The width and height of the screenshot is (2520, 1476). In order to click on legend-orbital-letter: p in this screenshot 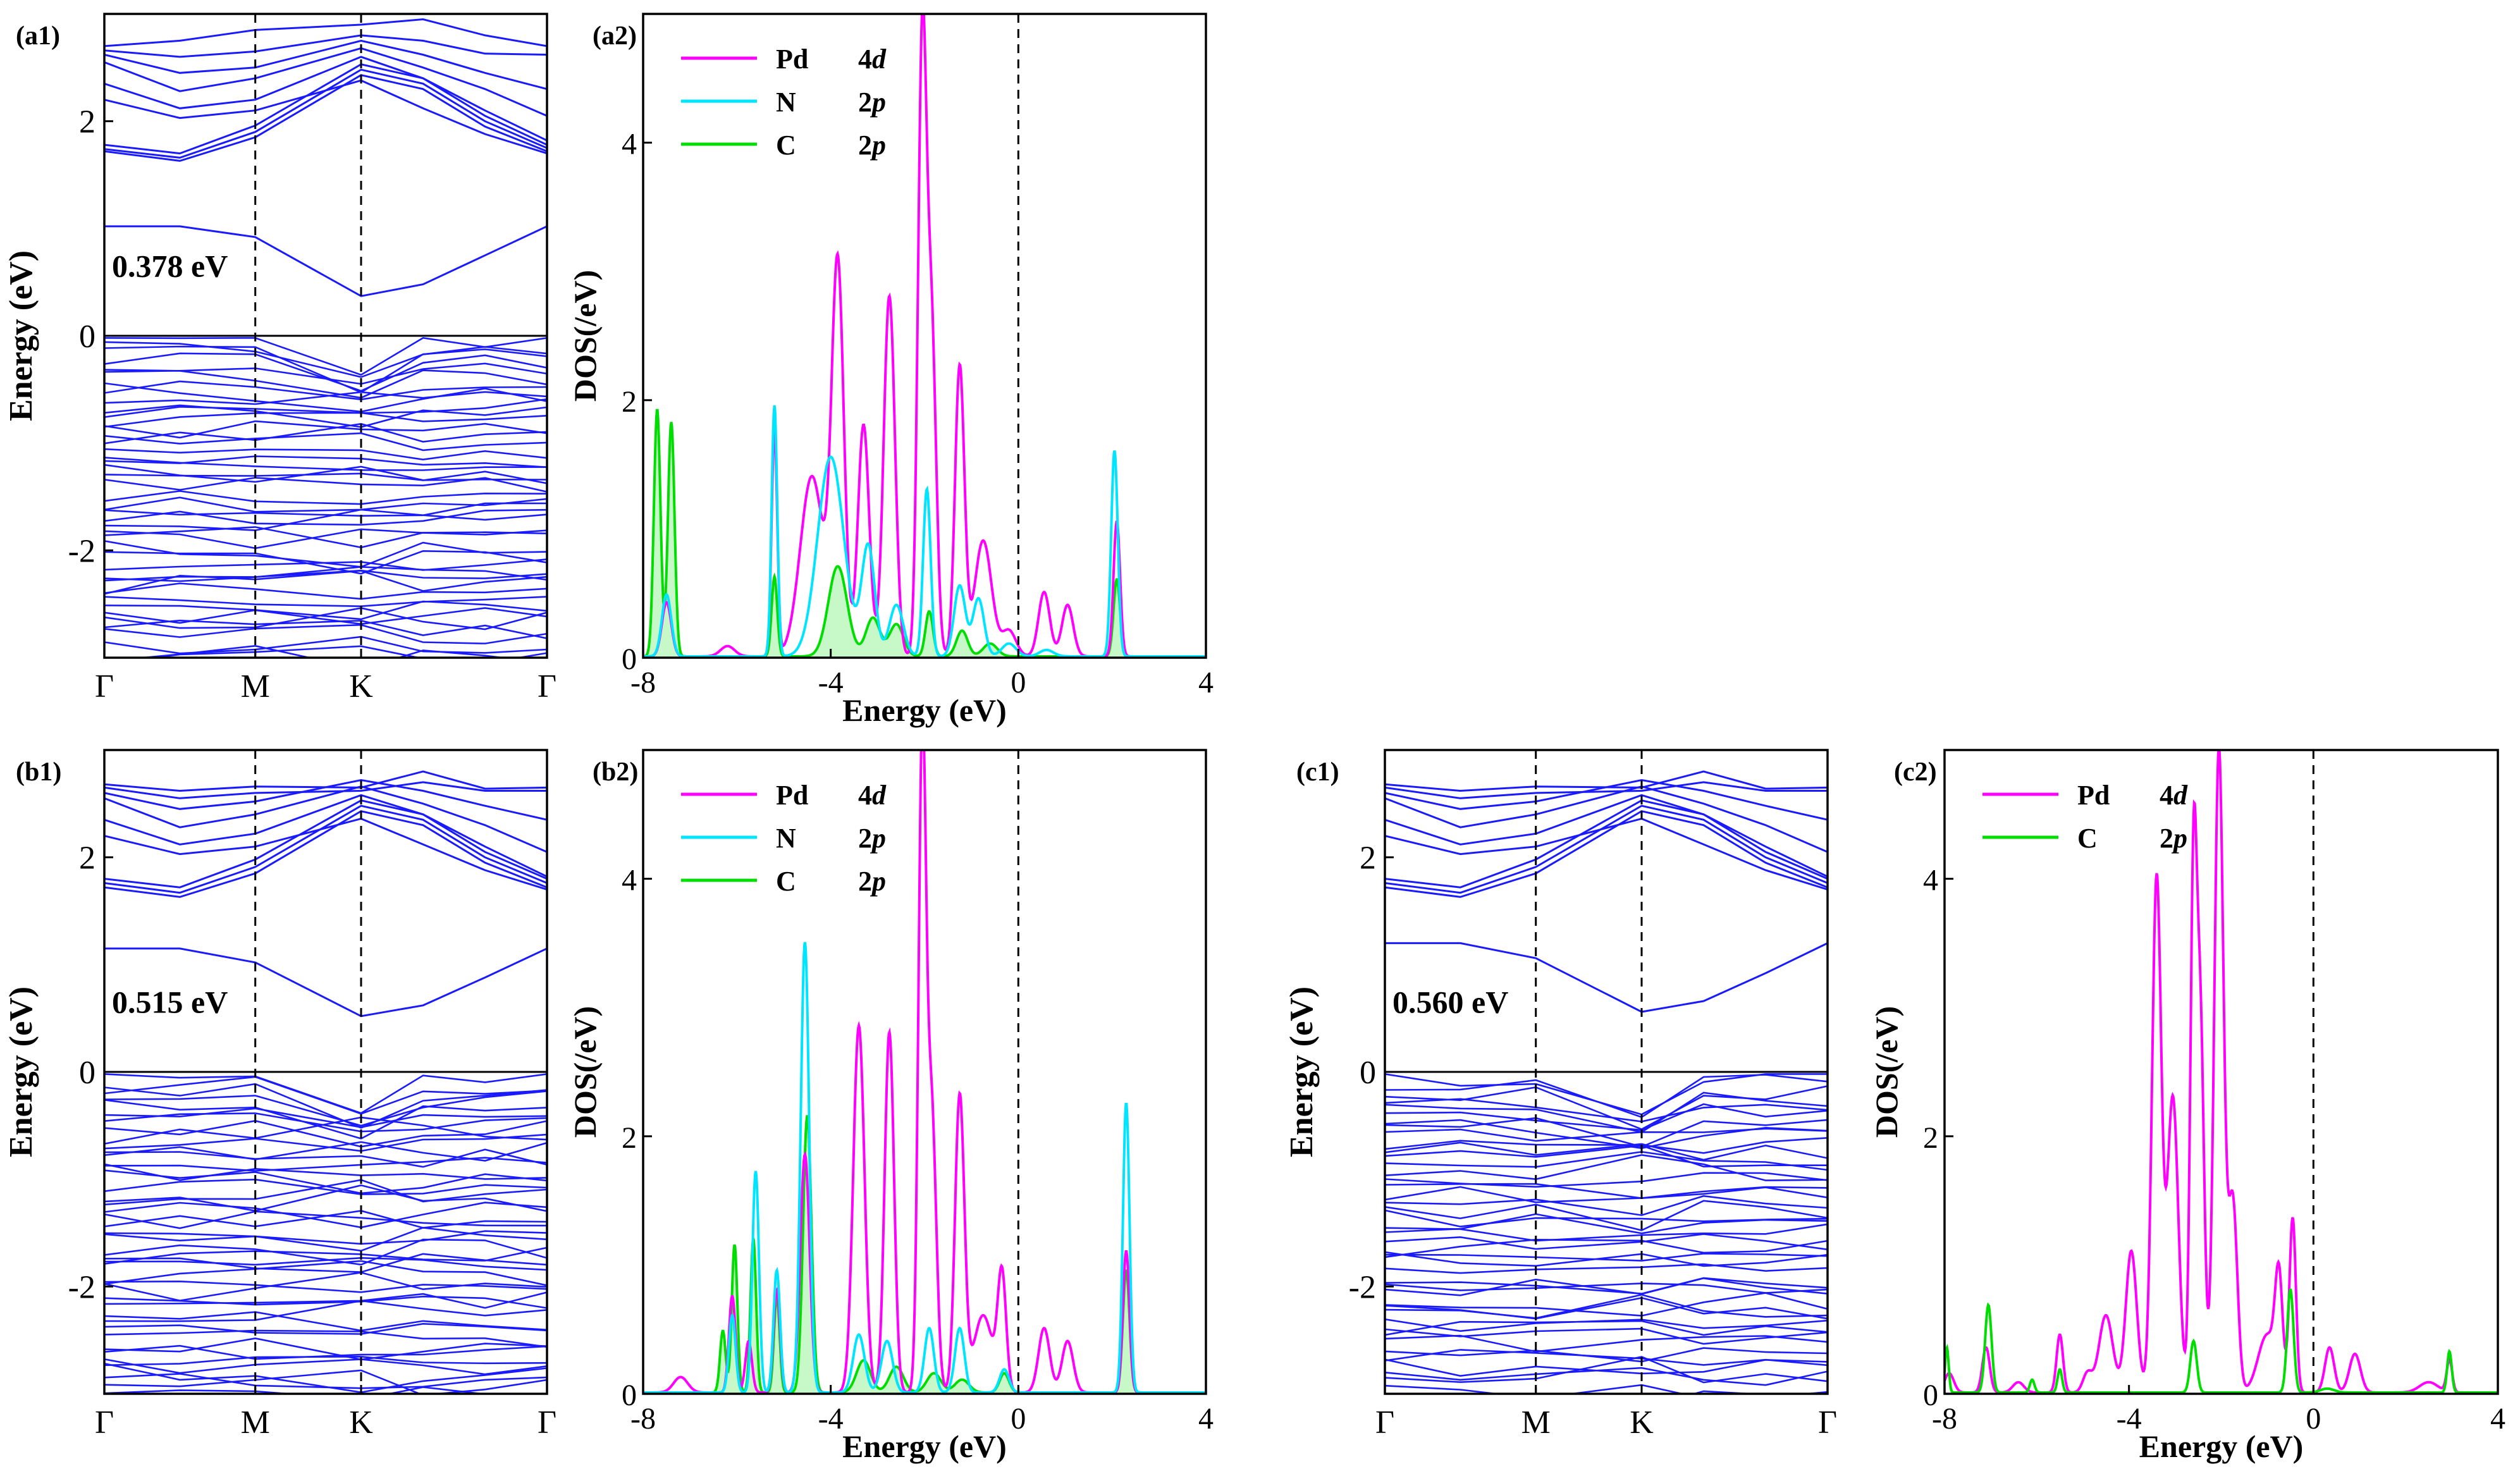, I will do `click(2179, 839)`.